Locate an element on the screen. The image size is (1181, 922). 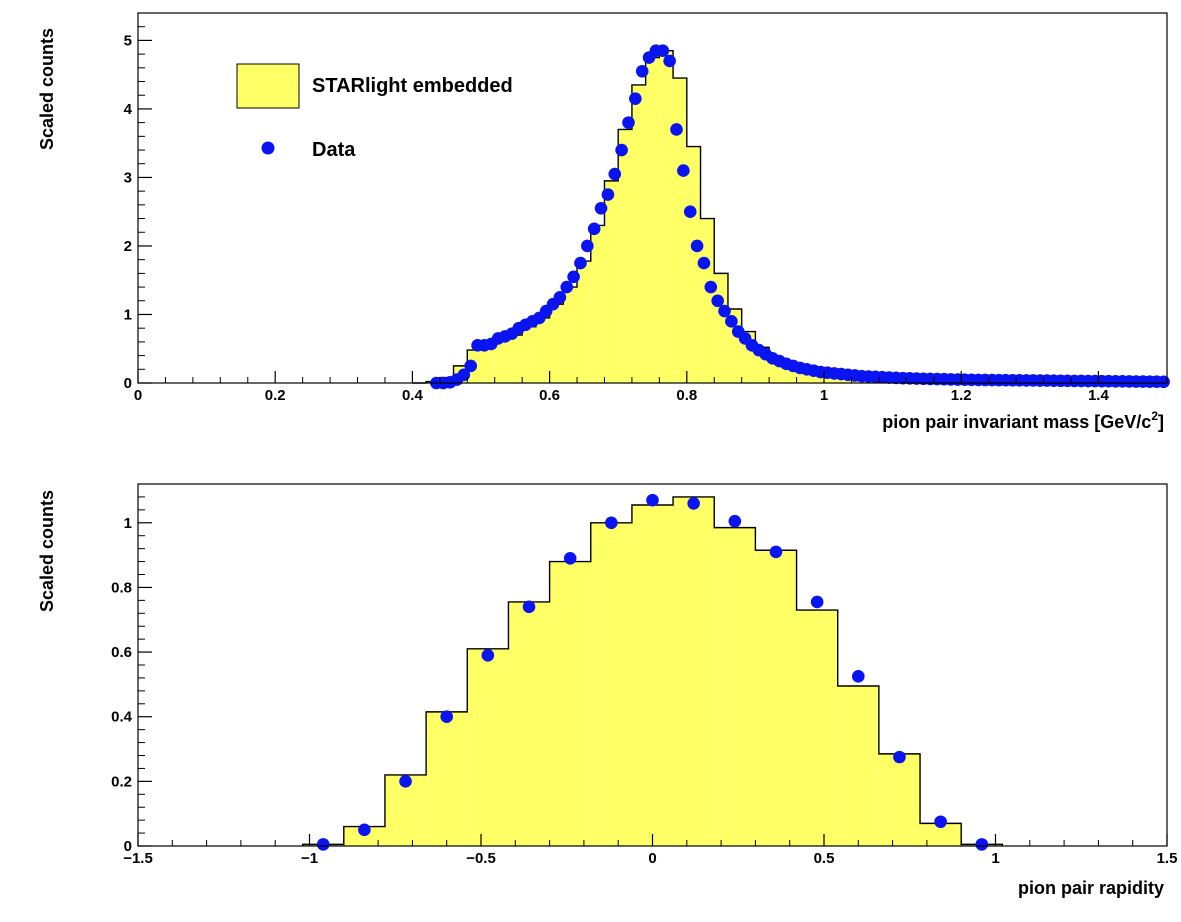
legend-swatch-starlight is located at coordinates (268, 86).